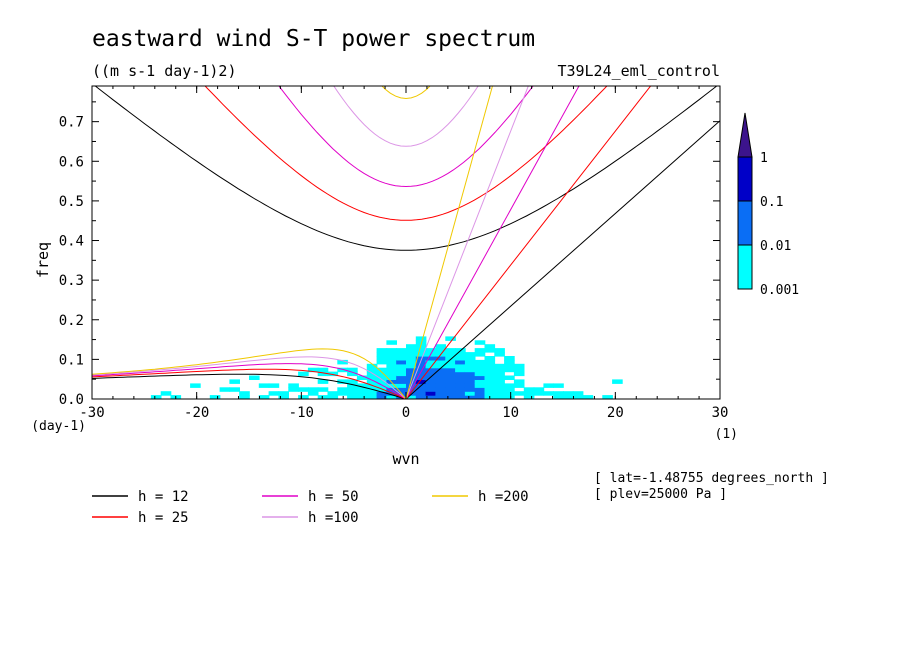 Image resolution: width=904 pixels, height=654 pixels. I want to click on x-tick-label: -20, so click(196, 413).